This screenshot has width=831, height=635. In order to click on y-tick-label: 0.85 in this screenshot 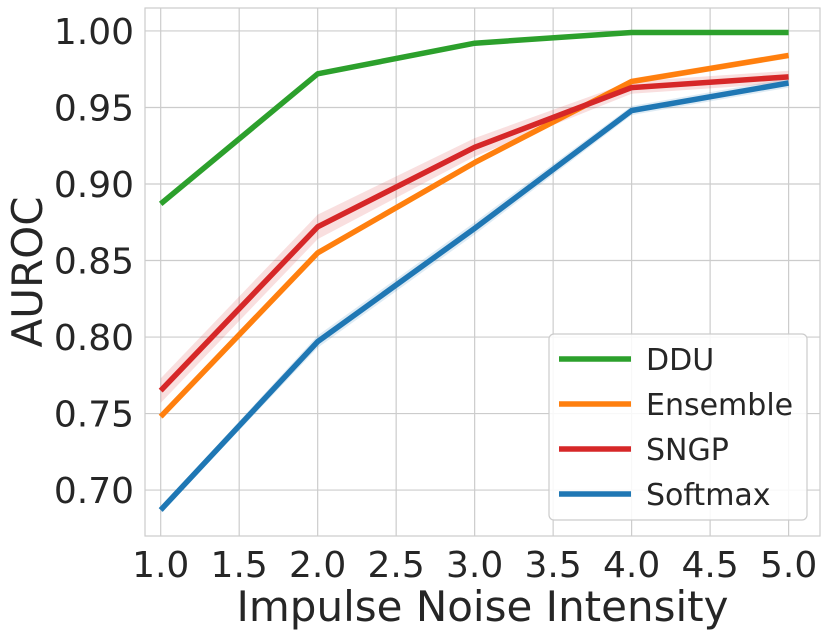, I will do `click(94, 262)`.